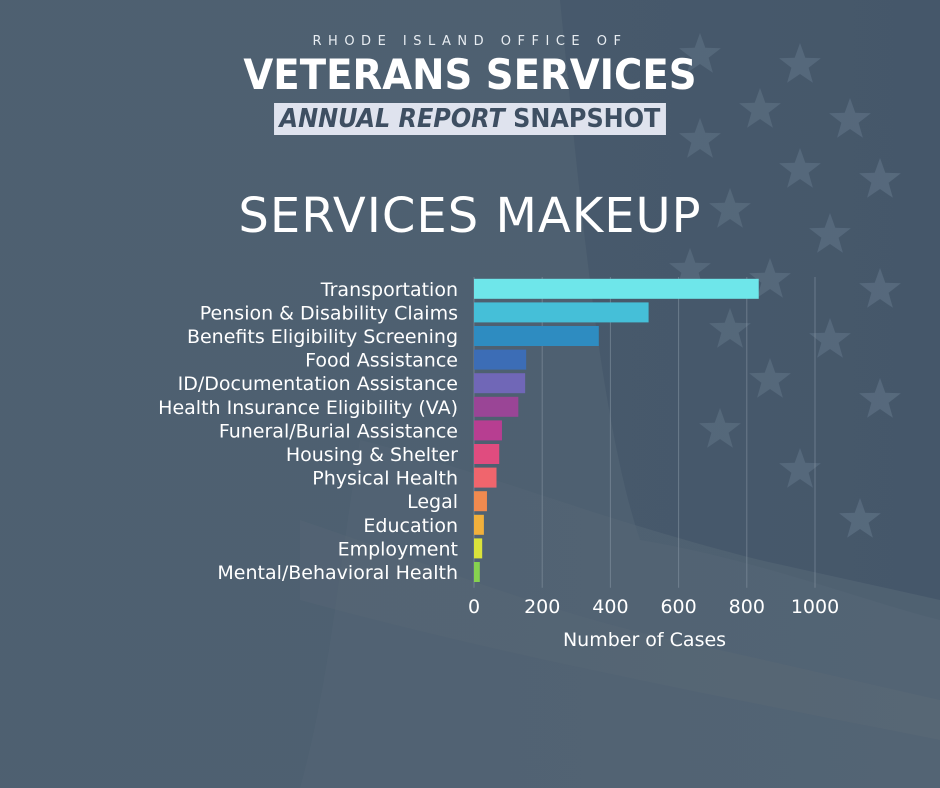 Image resolution: width=940 pixels, height=788 pixels. Describe the element at coordinates (644, 640) in the screenshot. I see `x-axis-label: Number of Cases` at that location.